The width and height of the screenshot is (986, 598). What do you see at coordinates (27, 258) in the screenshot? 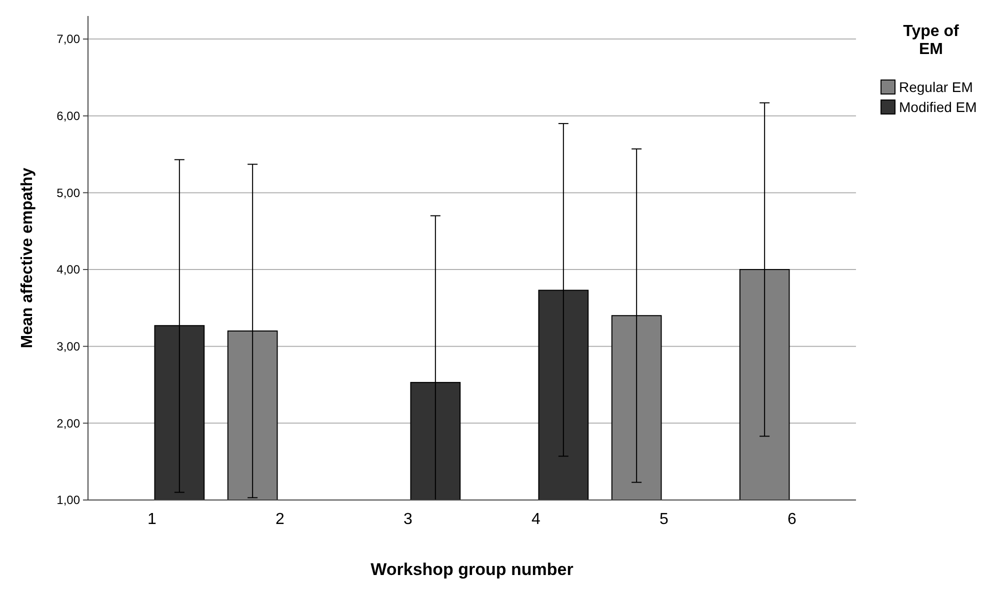
I see `y-axis-title: Mean affective empathy` at bounding box center [27, 258].